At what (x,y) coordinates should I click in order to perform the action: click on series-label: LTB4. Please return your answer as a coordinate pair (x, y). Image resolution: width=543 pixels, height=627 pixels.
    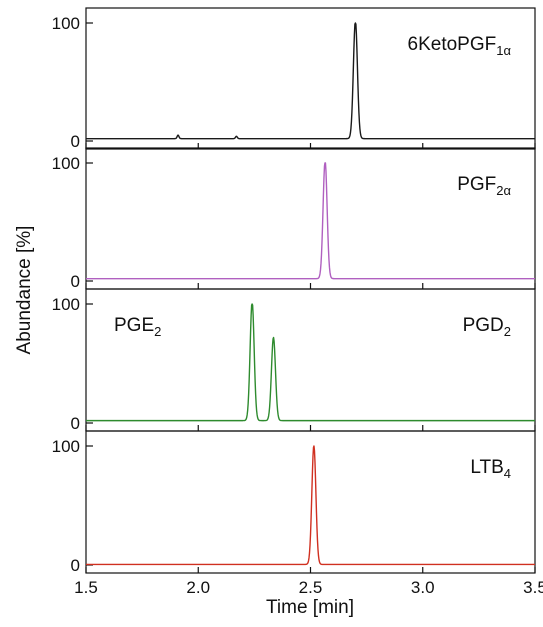
    Looking at the image, I should click on (490, 469).